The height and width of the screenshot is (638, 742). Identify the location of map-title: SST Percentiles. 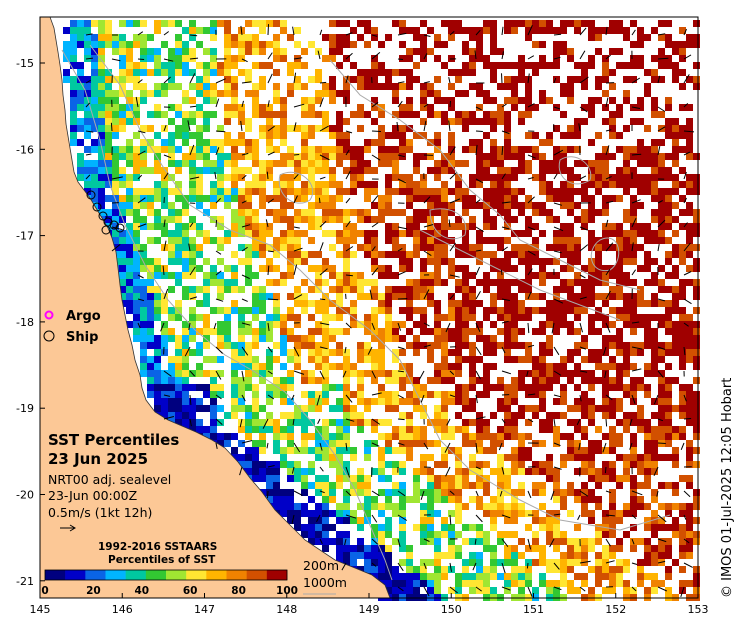
(113, 440).